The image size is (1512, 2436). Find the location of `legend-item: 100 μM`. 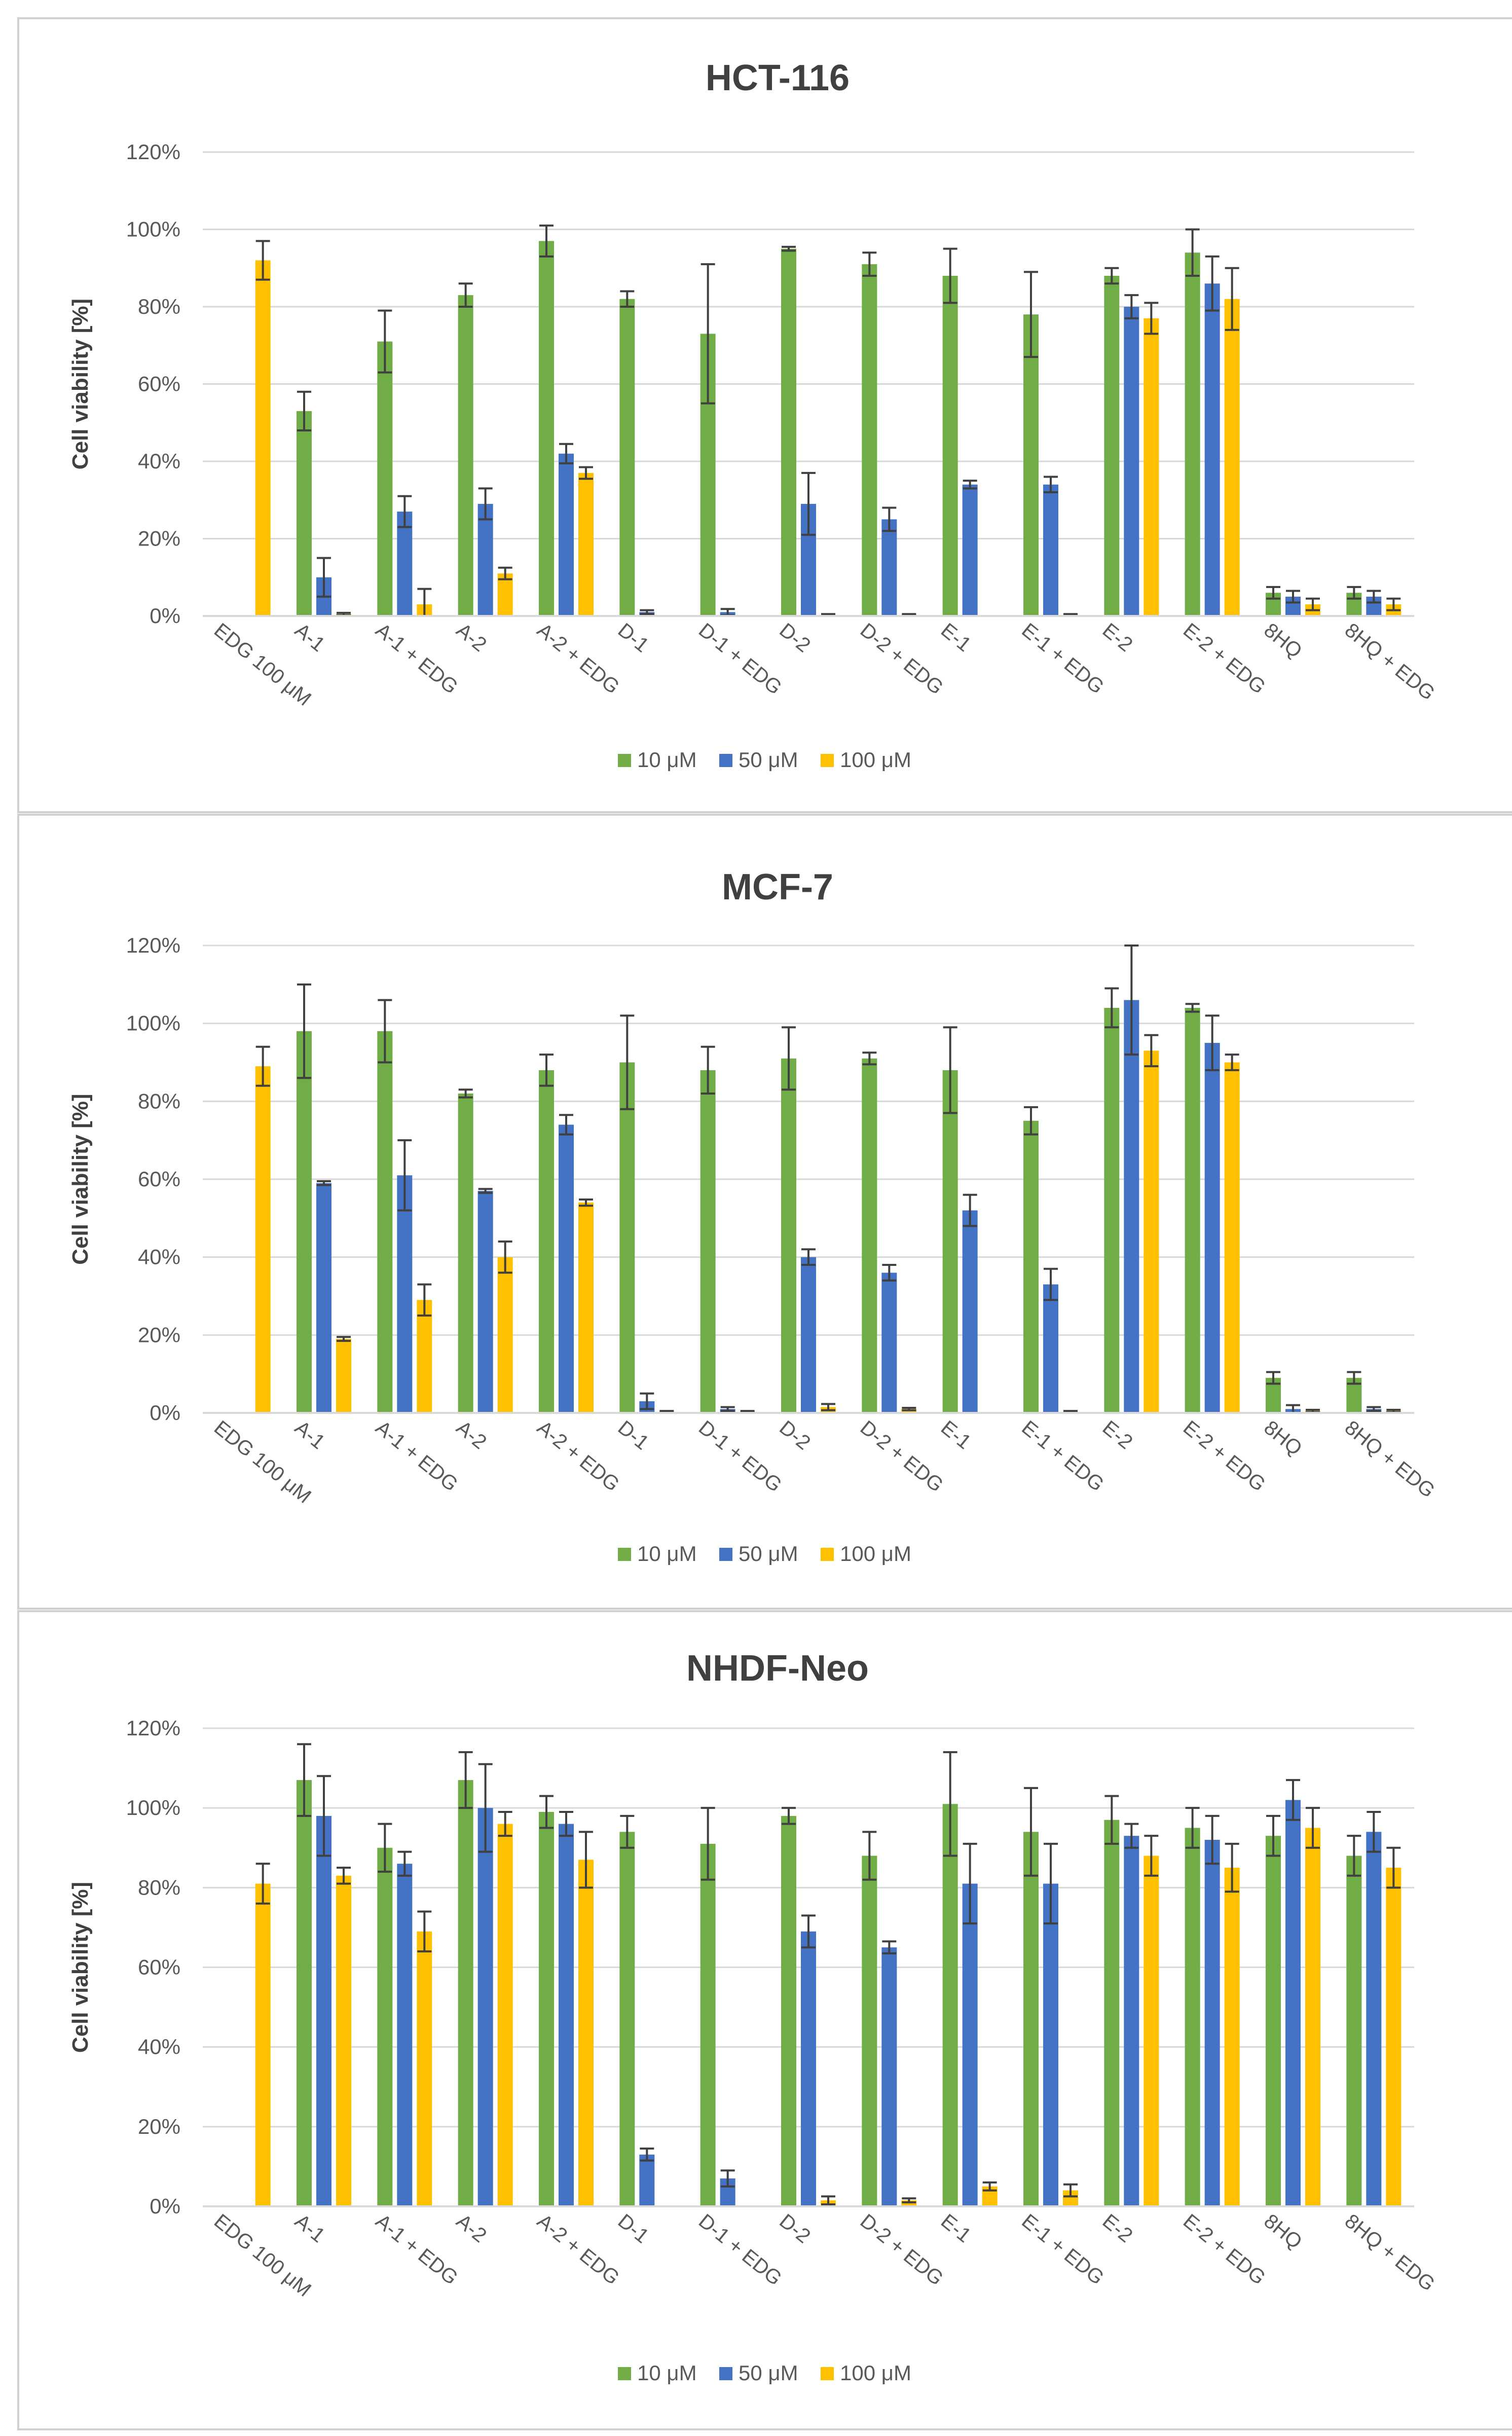

legend-item: 100 μM is located at coordinates (866, 760).